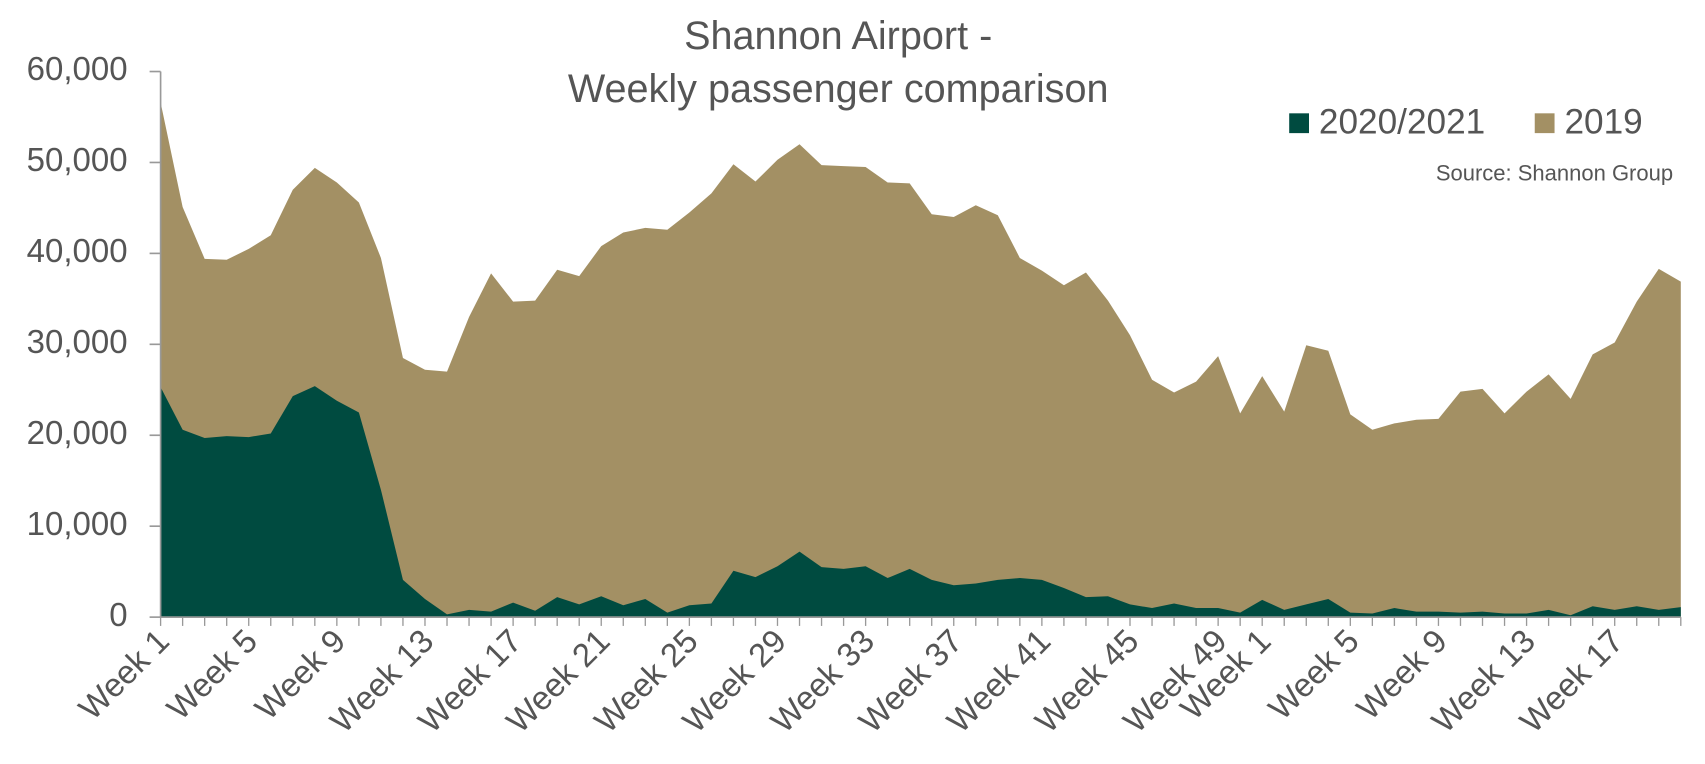 The width and height of the screenshot is (1705, 764). I want to click on y-tick-label: 40,000, so click(77, 250).